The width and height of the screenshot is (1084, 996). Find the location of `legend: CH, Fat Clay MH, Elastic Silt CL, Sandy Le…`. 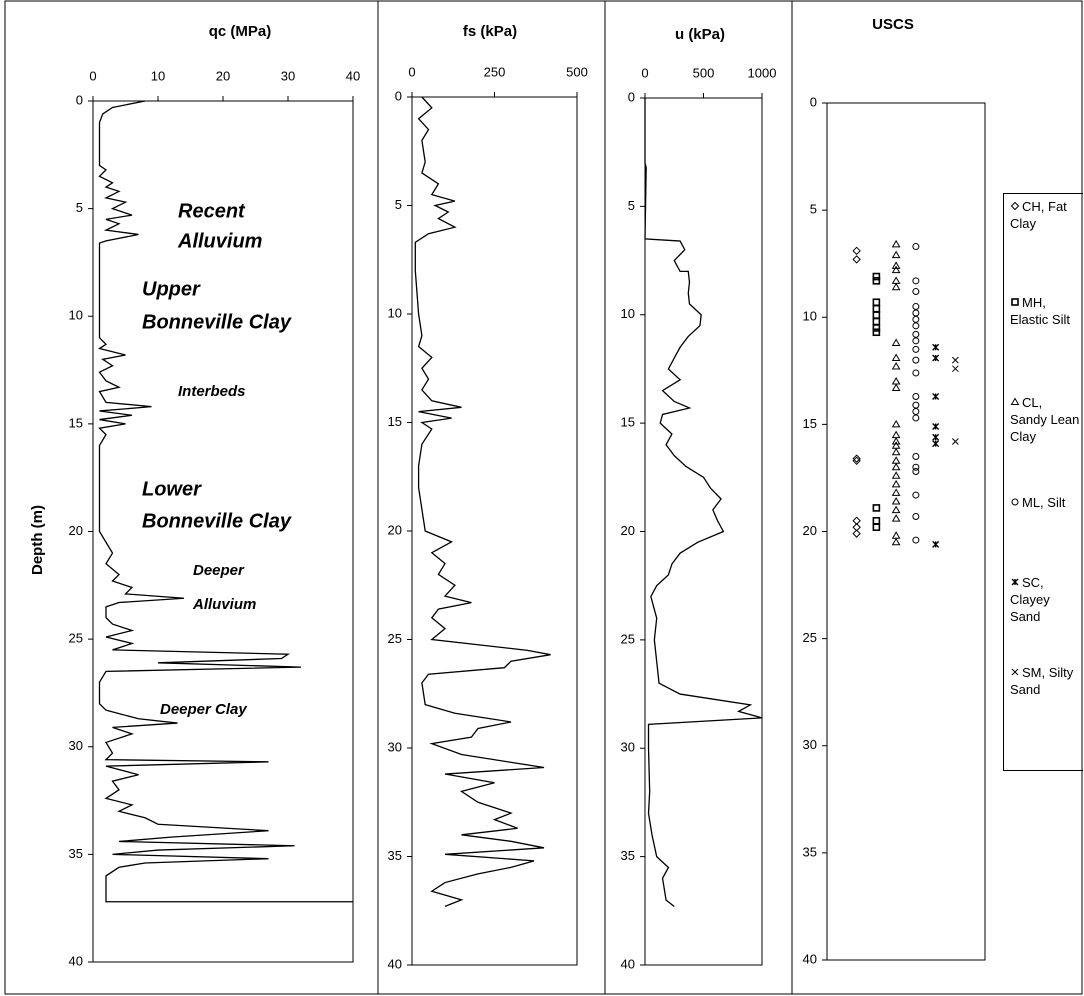

legend: CH, Fat Clay MH, Elastic Silt CL, Sandy Le… is located at coordinates (1043, 482).